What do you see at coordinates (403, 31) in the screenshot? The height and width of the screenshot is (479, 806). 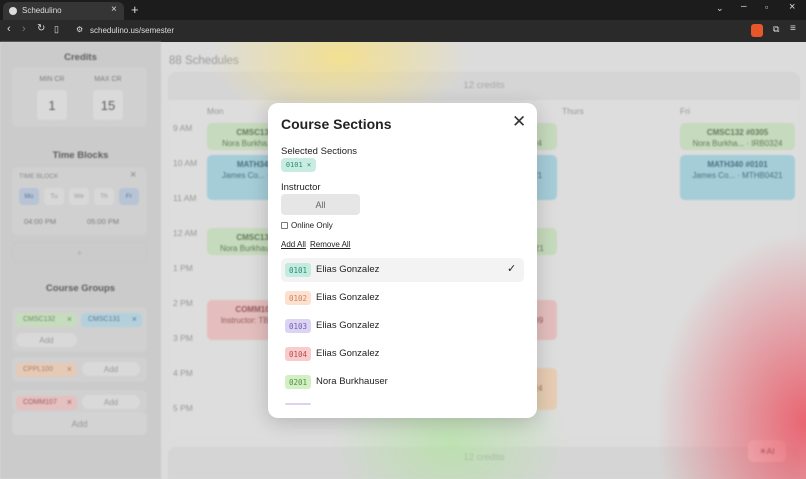 I see `toolbar: ‹ › ↻ ▯ ⚙ schedulino.us/semester ⧉ ≡` at bounding box center [403, 31].